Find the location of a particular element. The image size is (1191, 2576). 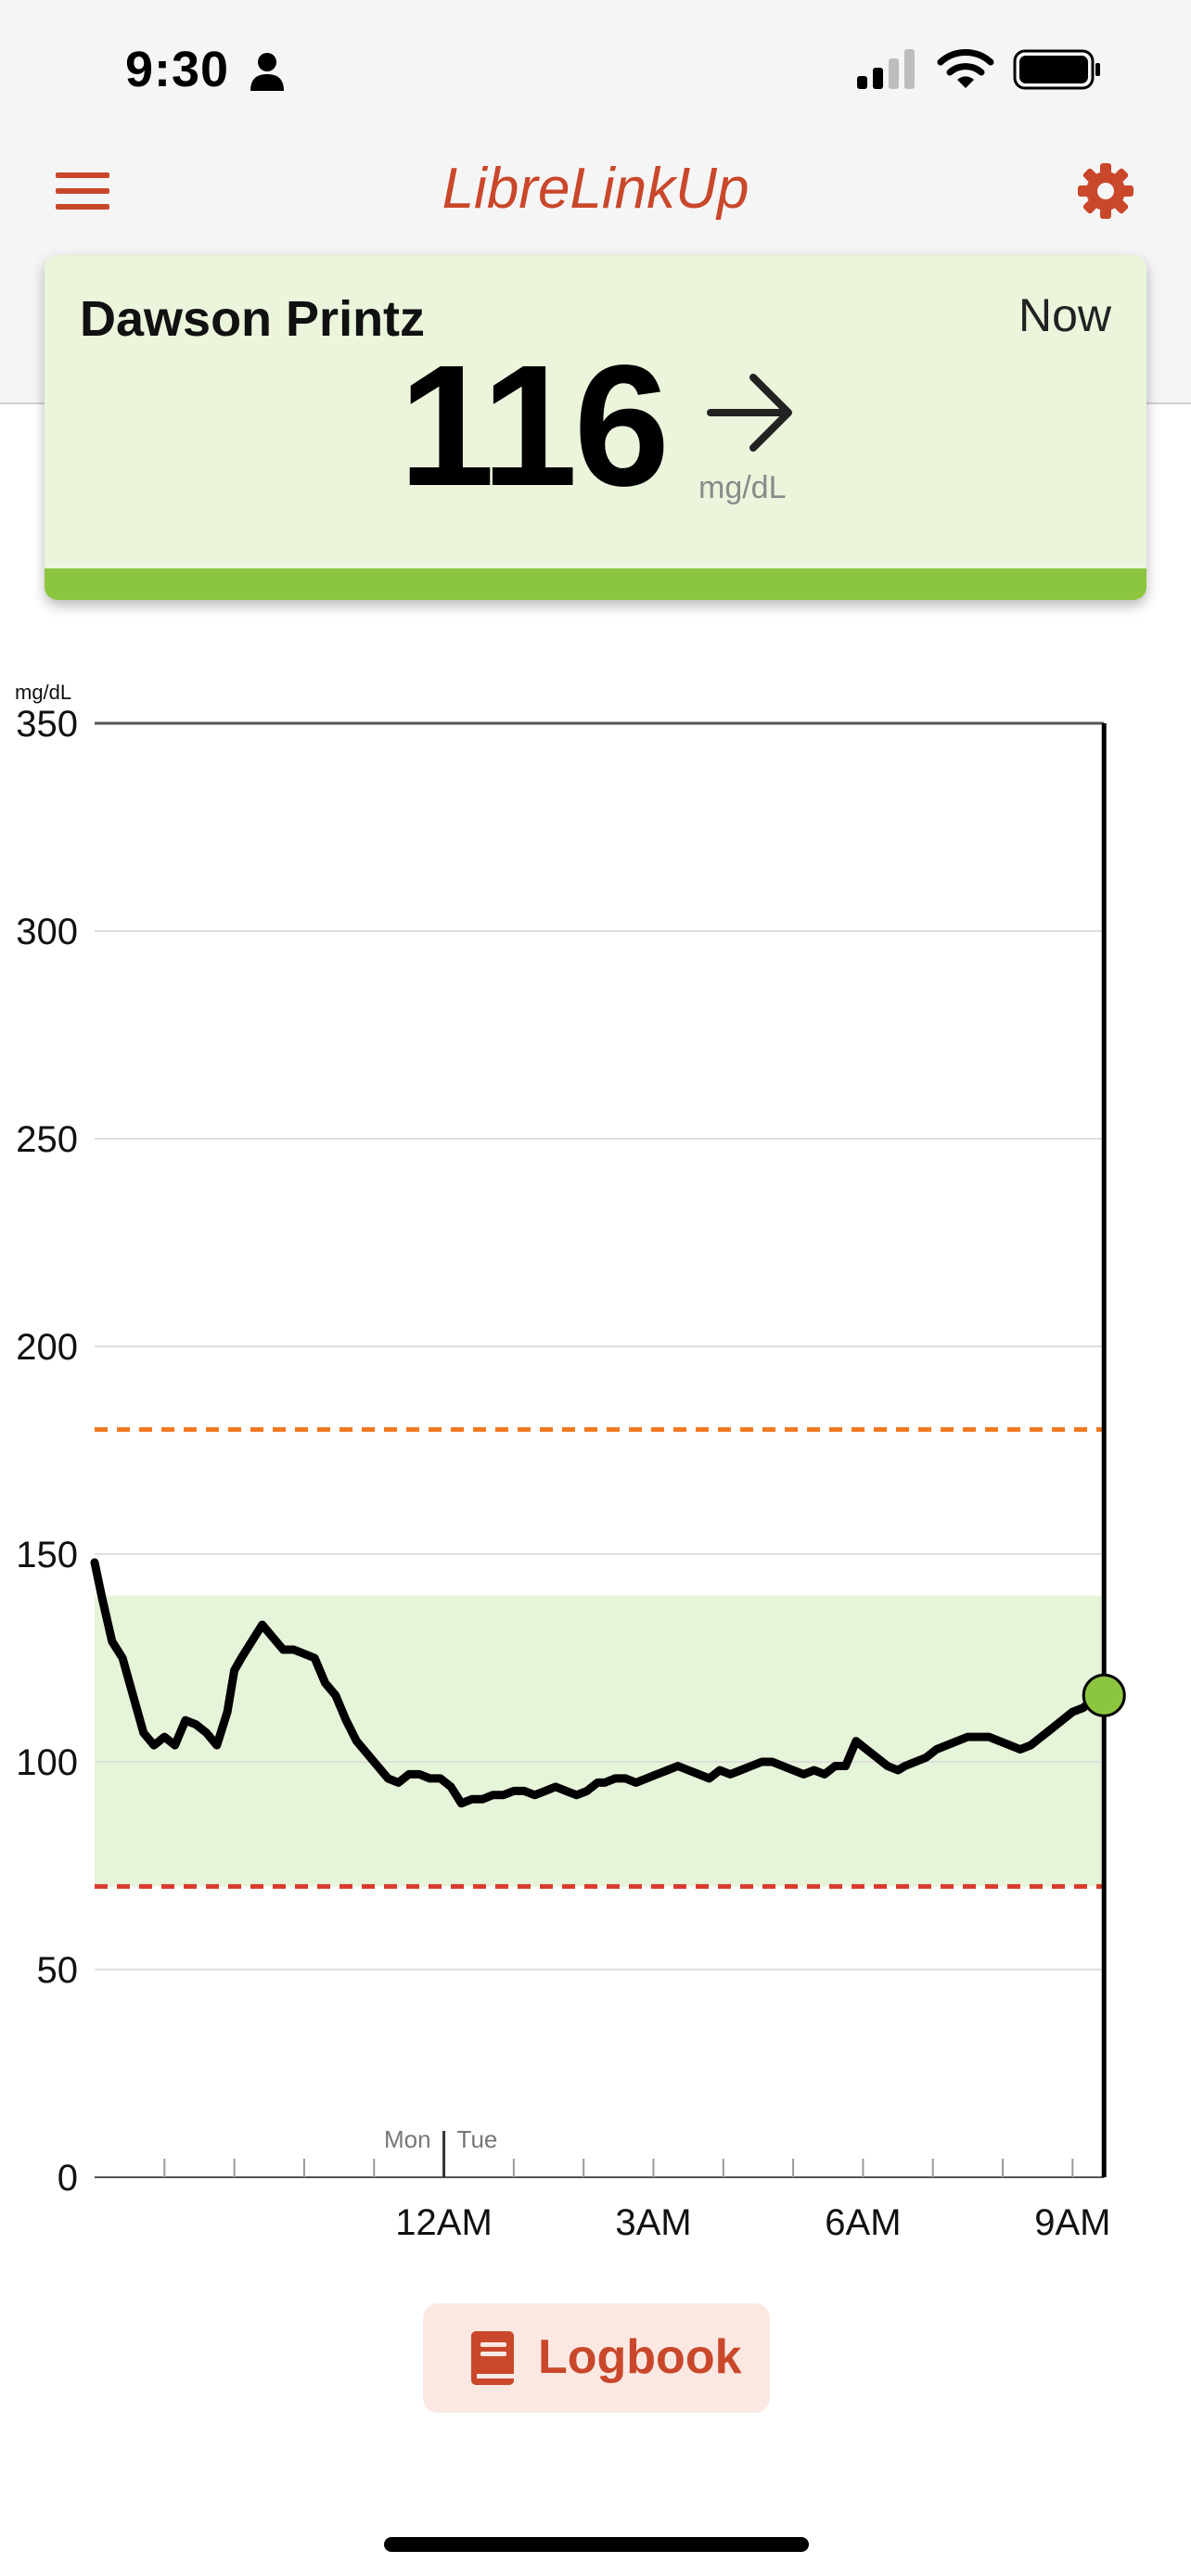

y-tick-label: 250 is located at coordinates (47, 1139).